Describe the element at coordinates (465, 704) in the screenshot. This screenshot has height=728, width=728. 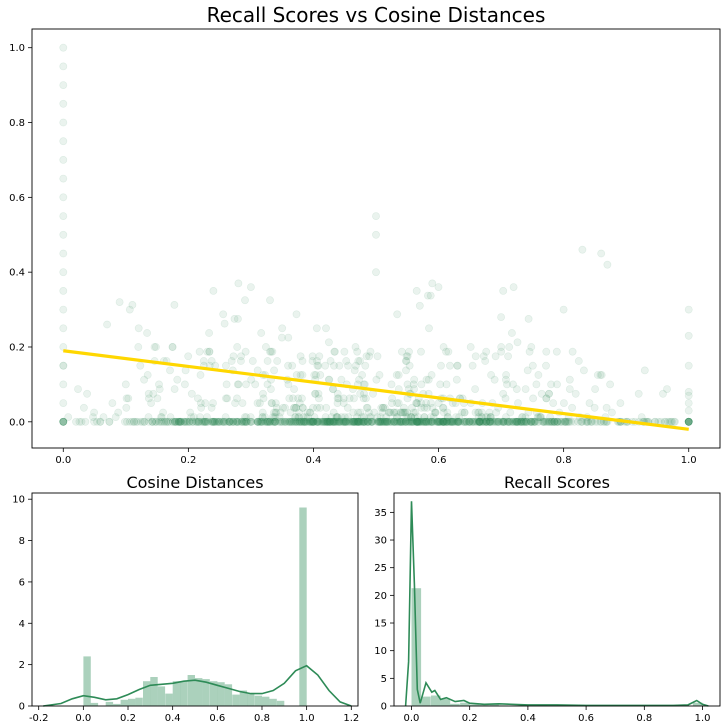
I see `recall-bar` at that location.